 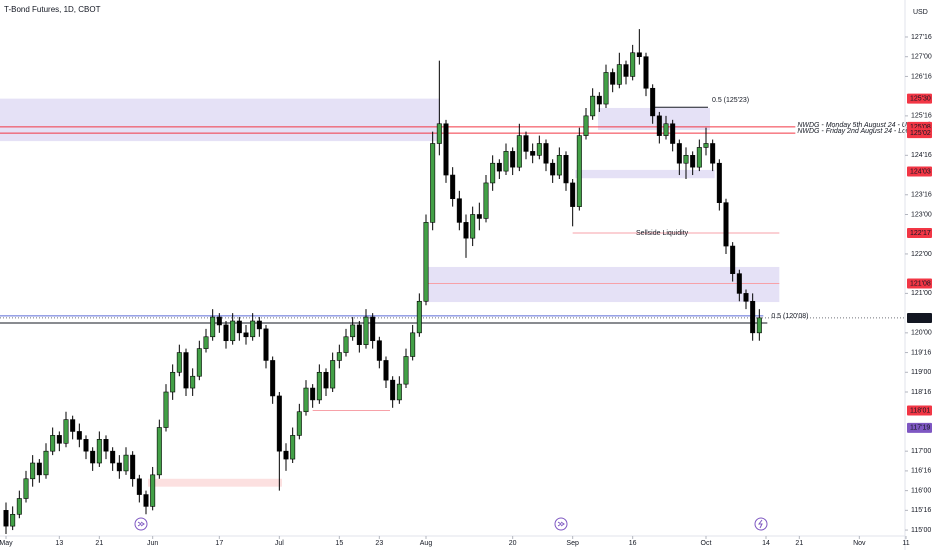 I want to click on x-tick-label: Sep, so click(x=572, y=543).